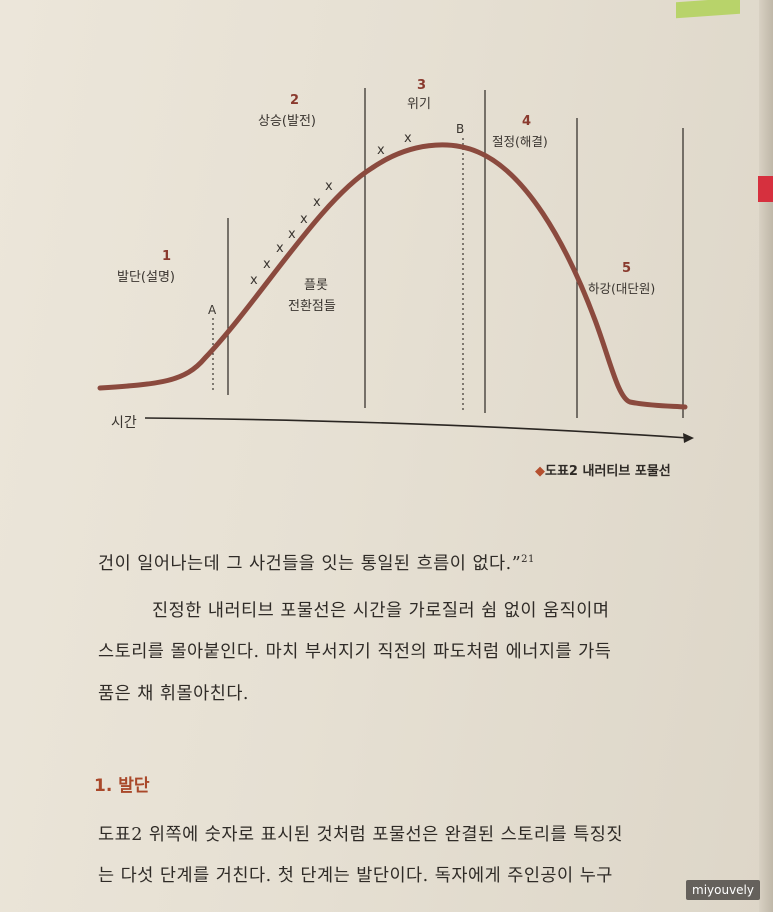  What do you see at coordinates (416, 428) in the screenshot?
I see `time-axis` at bounding box center [416, 428].